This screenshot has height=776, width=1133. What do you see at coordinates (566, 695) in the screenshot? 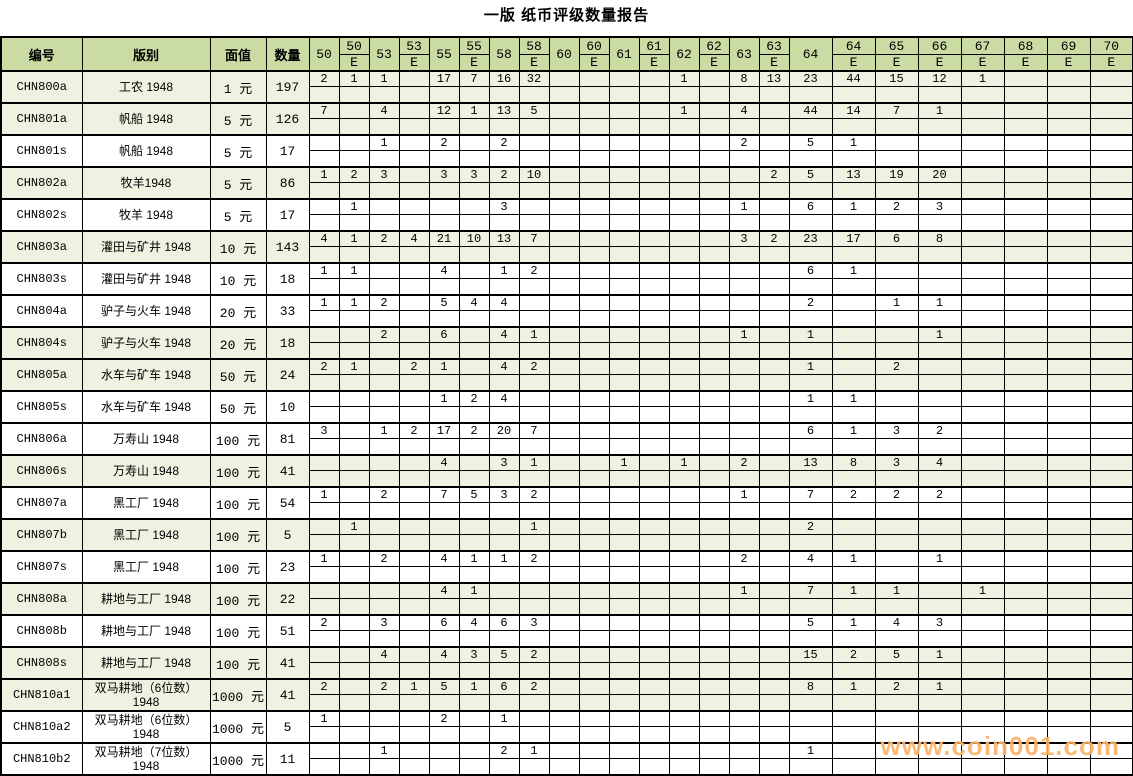
I see `table-row: CHN810a1 双马耕地（6位数） 1948 1000 元 41 2 2 1 5 1 6 2 8 1 2 1` at bounding box center [566, 695].